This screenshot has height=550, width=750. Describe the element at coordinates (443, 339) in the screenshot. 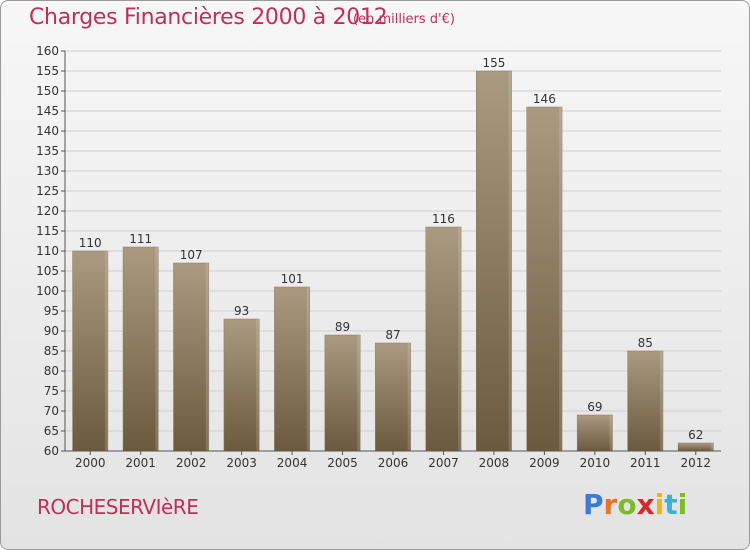

I see `bar-2007` at that location.